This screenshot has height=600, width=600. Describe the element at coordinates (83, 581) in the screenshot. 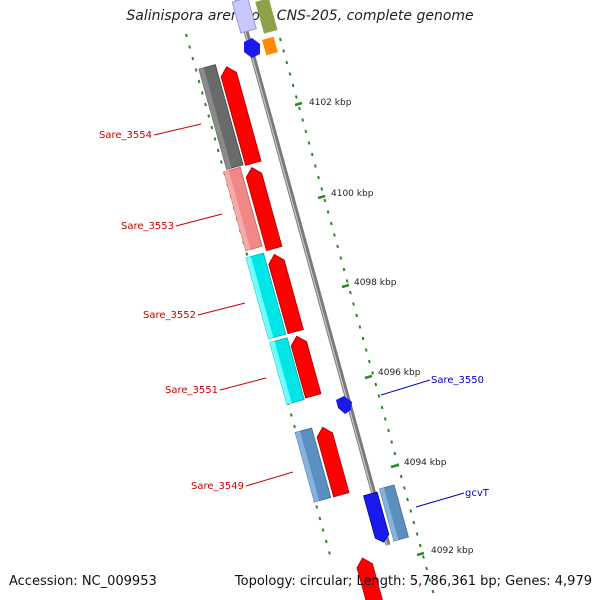

I see `accession-text: Accession: NC_009953` at that location.